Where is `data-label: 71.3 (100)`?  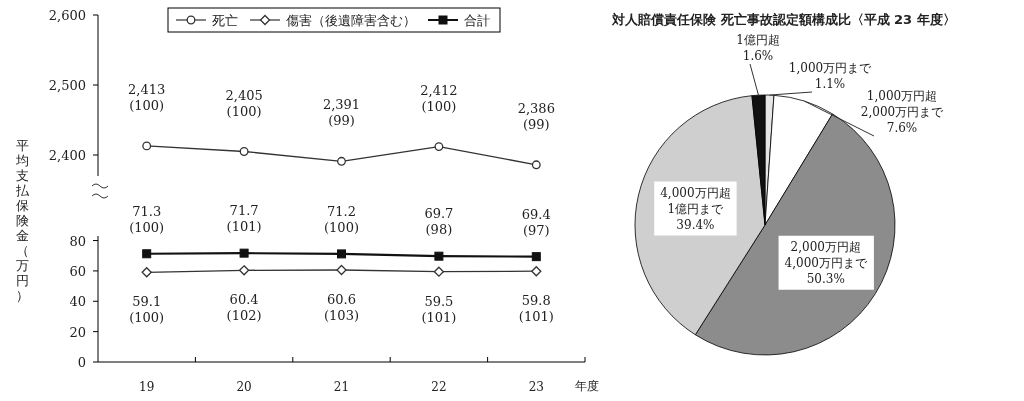 data-label: 71.3 (100) is located at coordinates (147, 219).